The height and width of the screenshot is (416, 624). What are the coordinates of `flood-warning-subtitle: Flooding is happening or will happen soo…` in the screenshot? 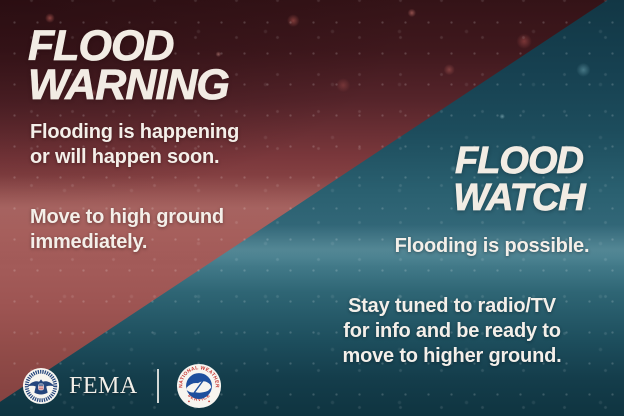 It's located at (134, 145).